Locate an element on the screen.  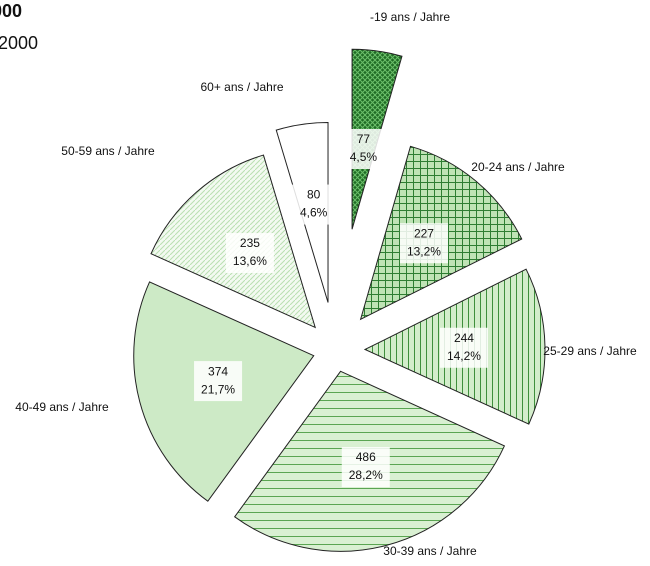
chart-title: 000 is located at coordinates (11, 11).